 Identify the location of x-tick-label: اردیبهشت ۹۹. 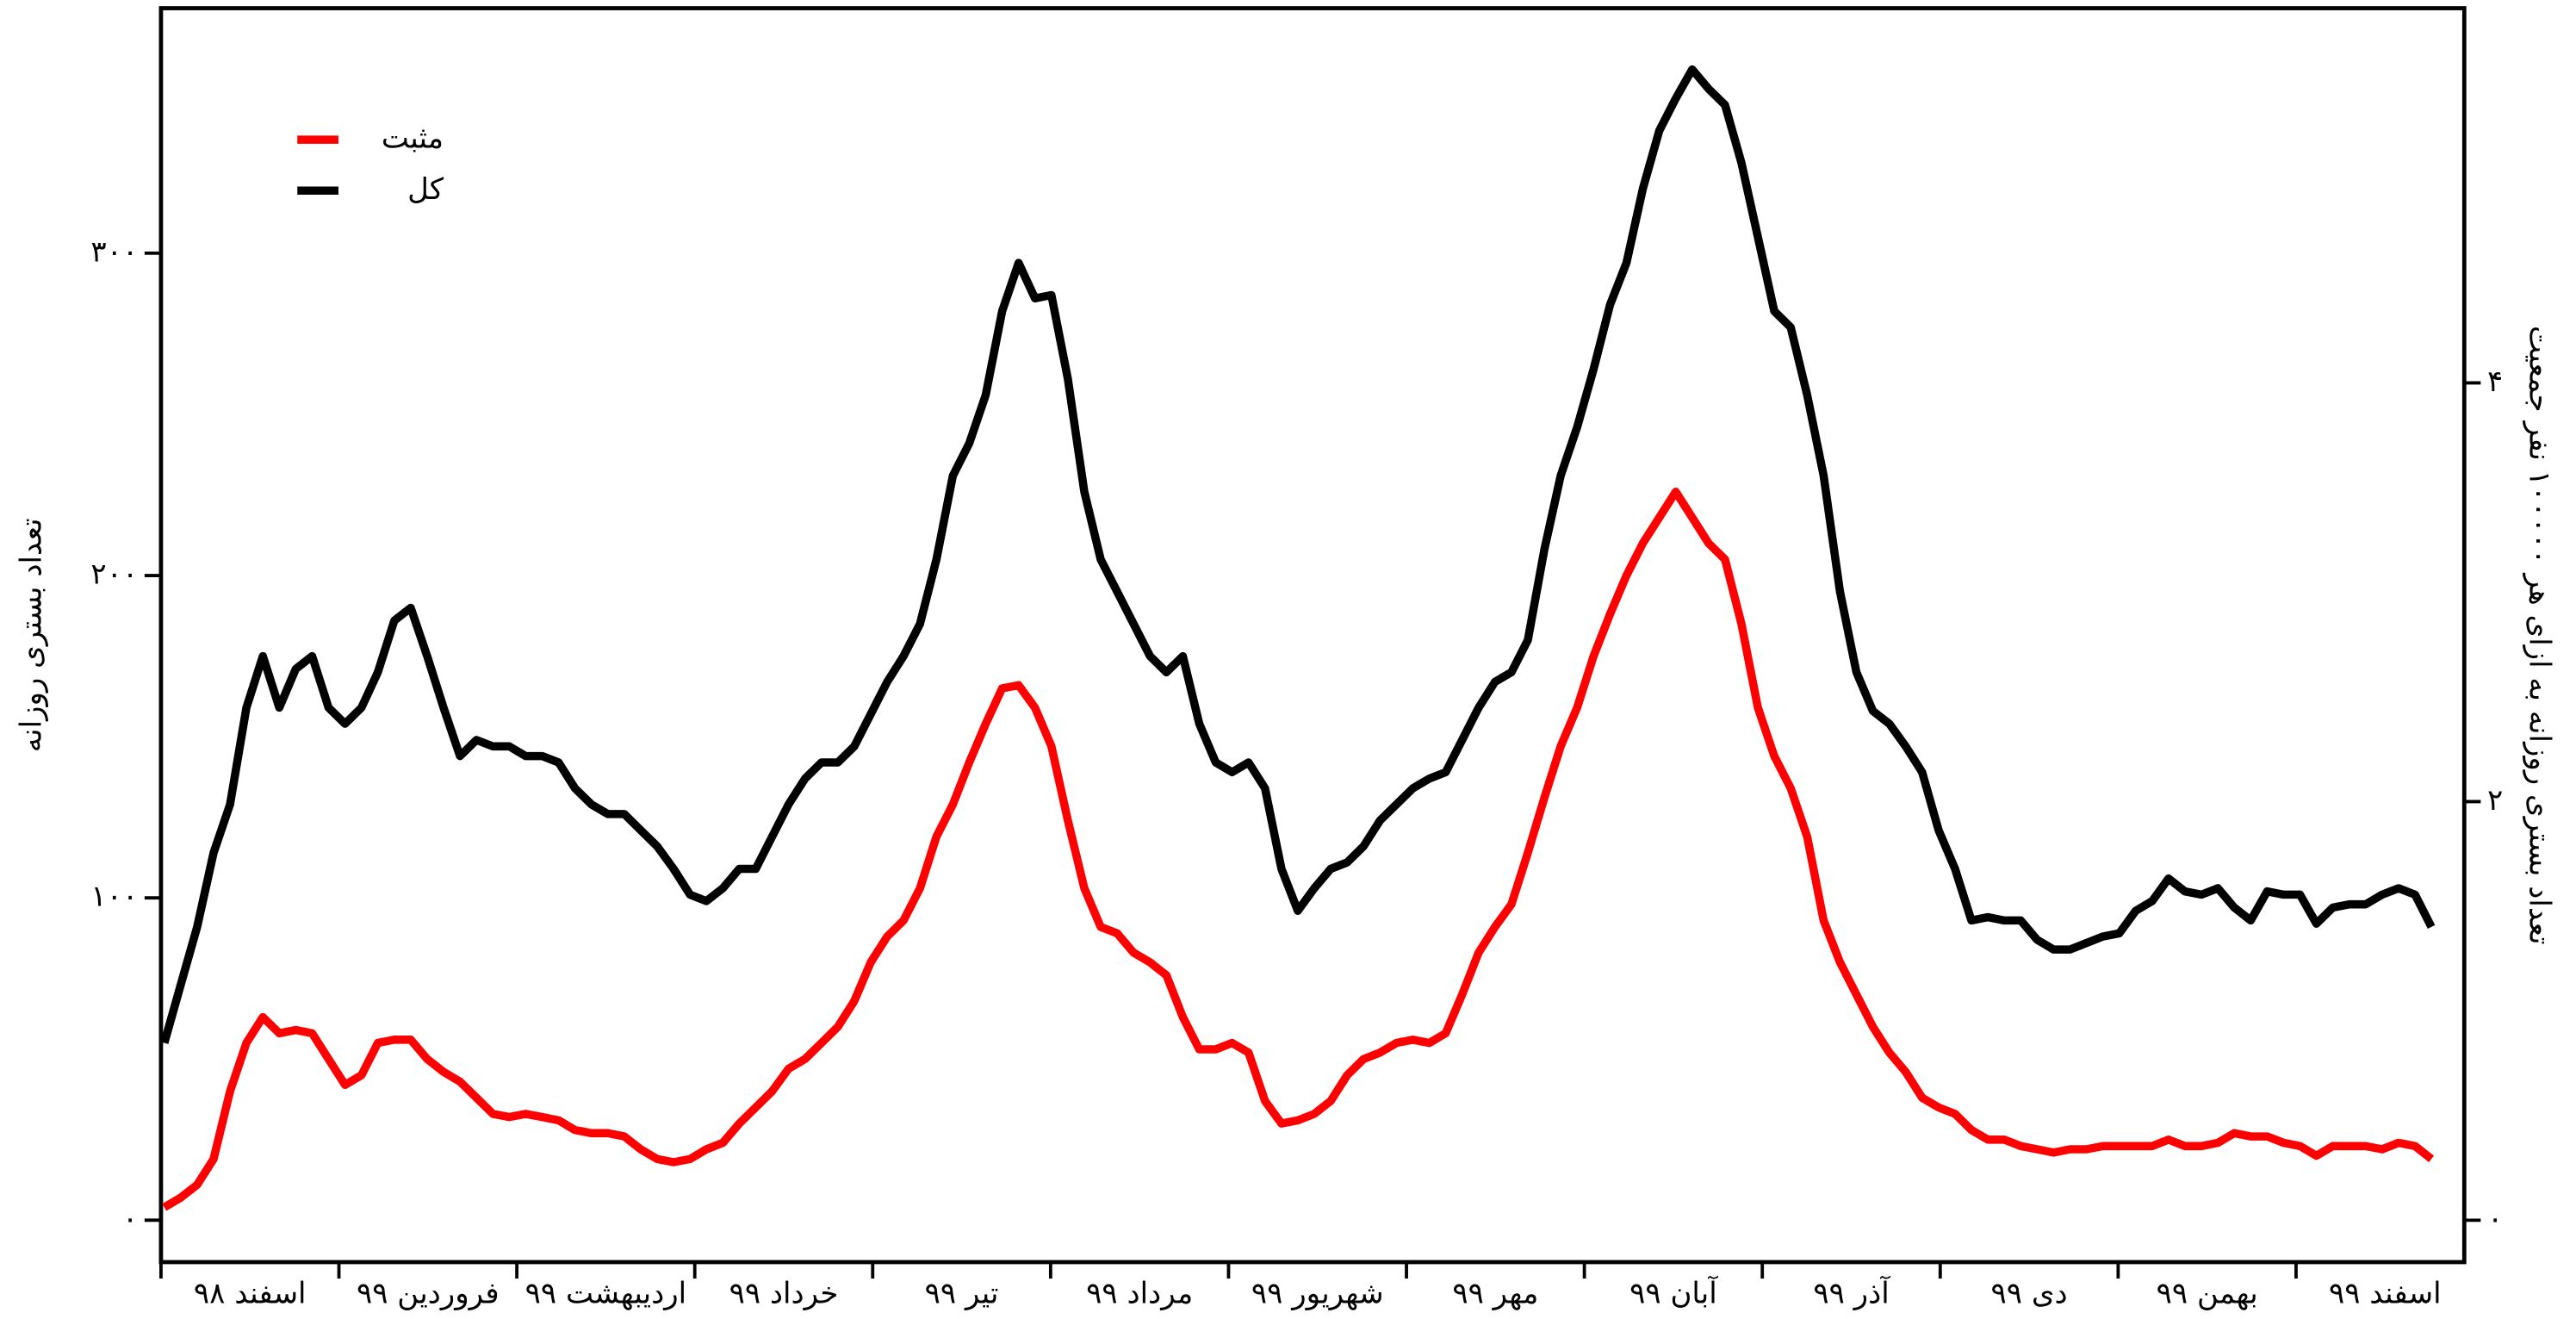
(606, 1294).